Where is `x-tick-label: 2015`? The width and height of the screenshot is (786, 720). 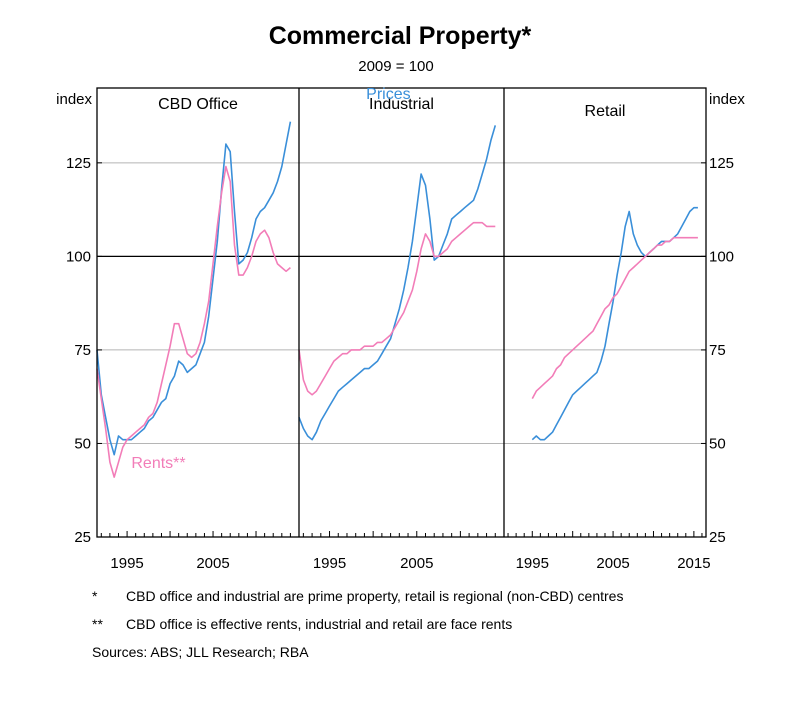
x-tick-label: 2015 is located at coordinates (693, 563).